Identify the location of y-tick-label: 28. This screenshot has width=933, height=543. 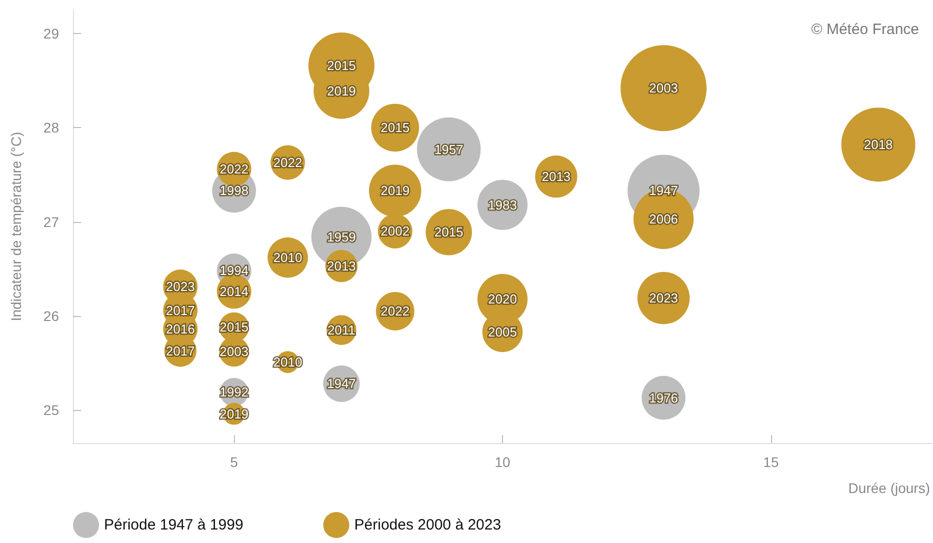
(51, 128).